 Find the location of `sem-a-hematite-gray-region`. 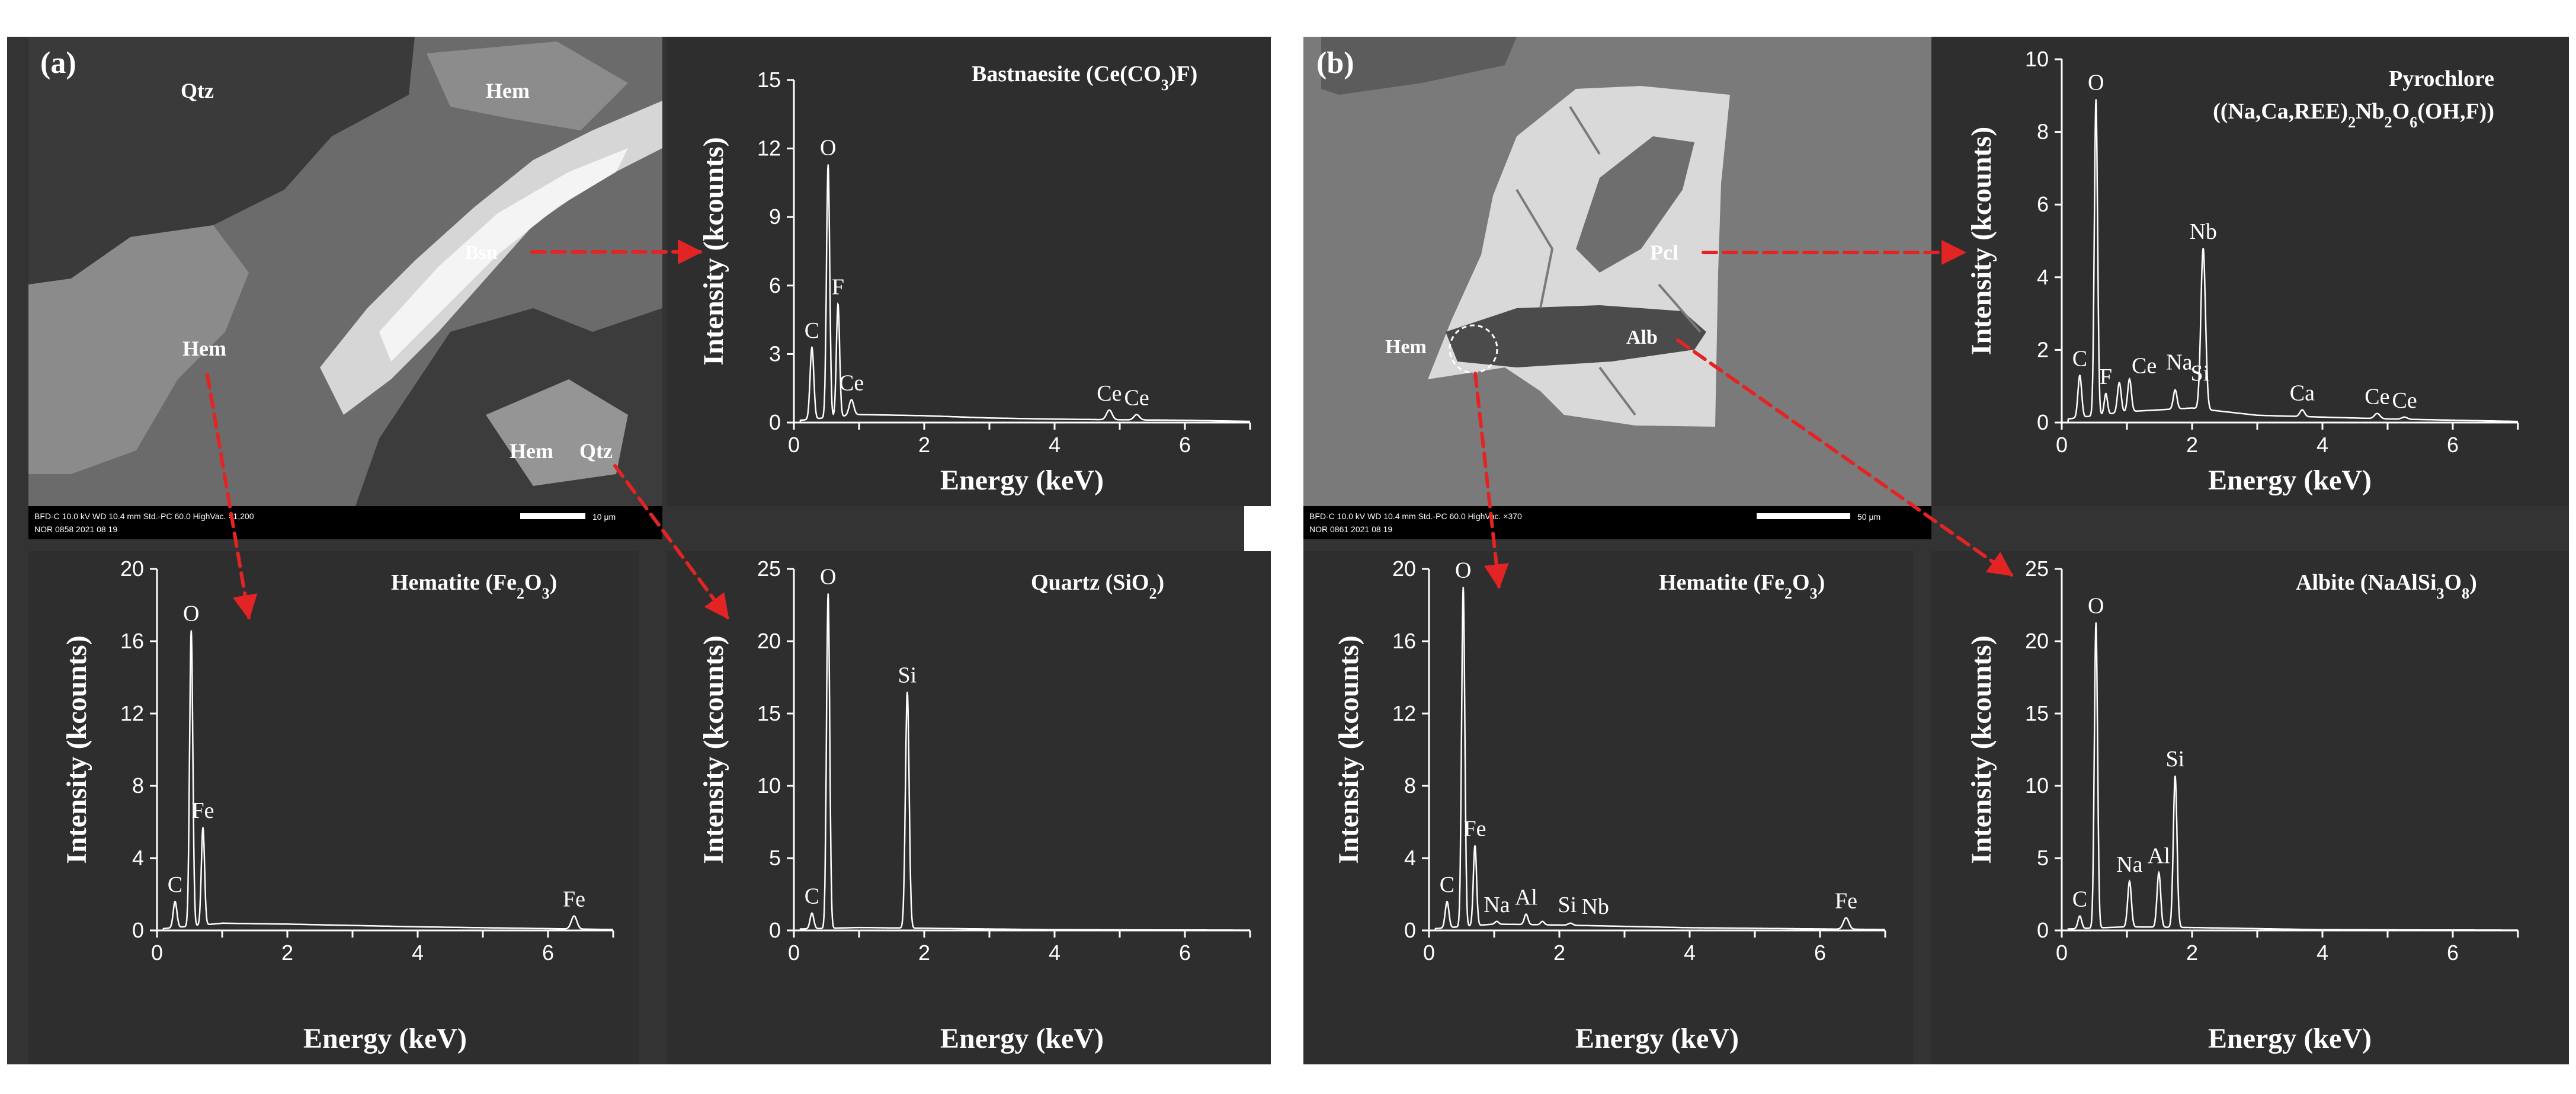

sem-a-hematite-gray-region is located at coordinates (138, 349).